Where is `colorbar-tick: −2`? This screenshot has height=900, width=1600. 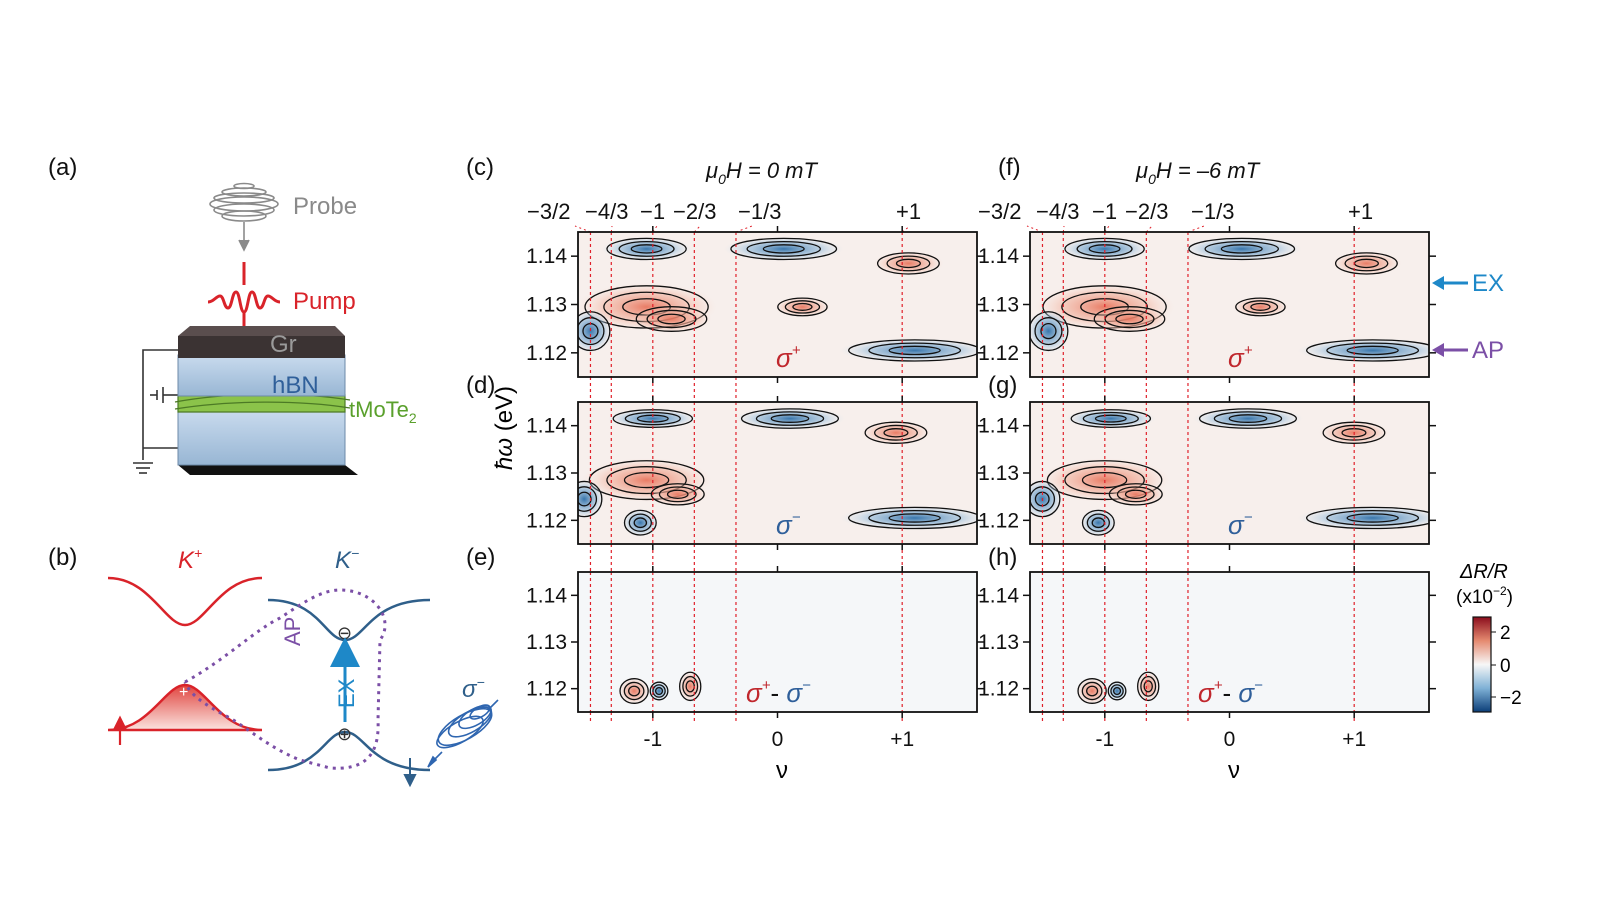
colorbar-tick: −2 is located at coordinates (1511, 698).